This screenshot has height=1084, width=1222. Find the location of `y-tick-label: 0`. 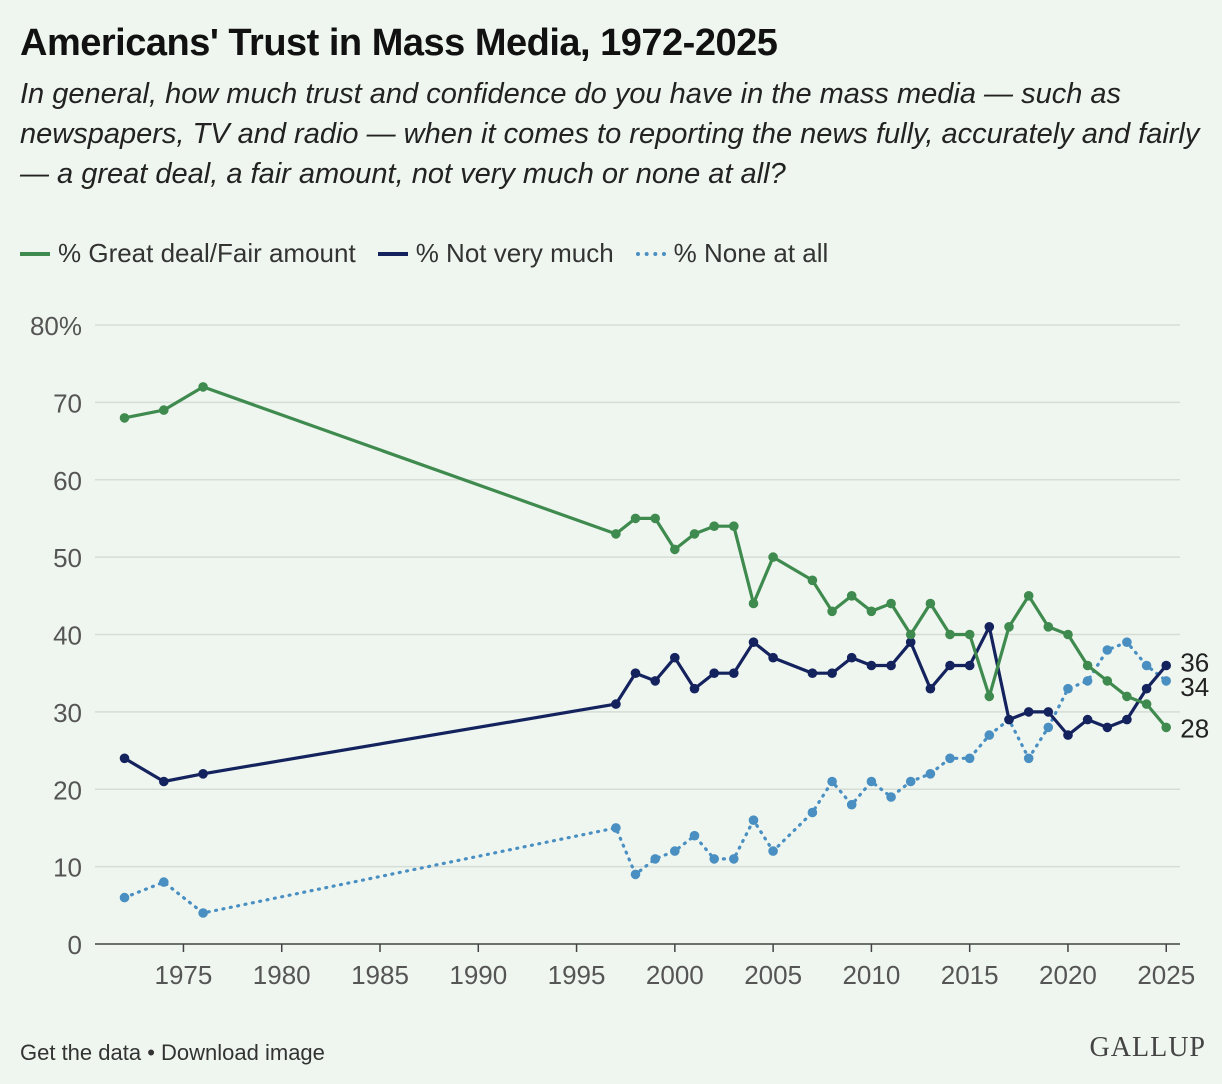

y-tick-label: 0 is located at coordinates (75, 945).